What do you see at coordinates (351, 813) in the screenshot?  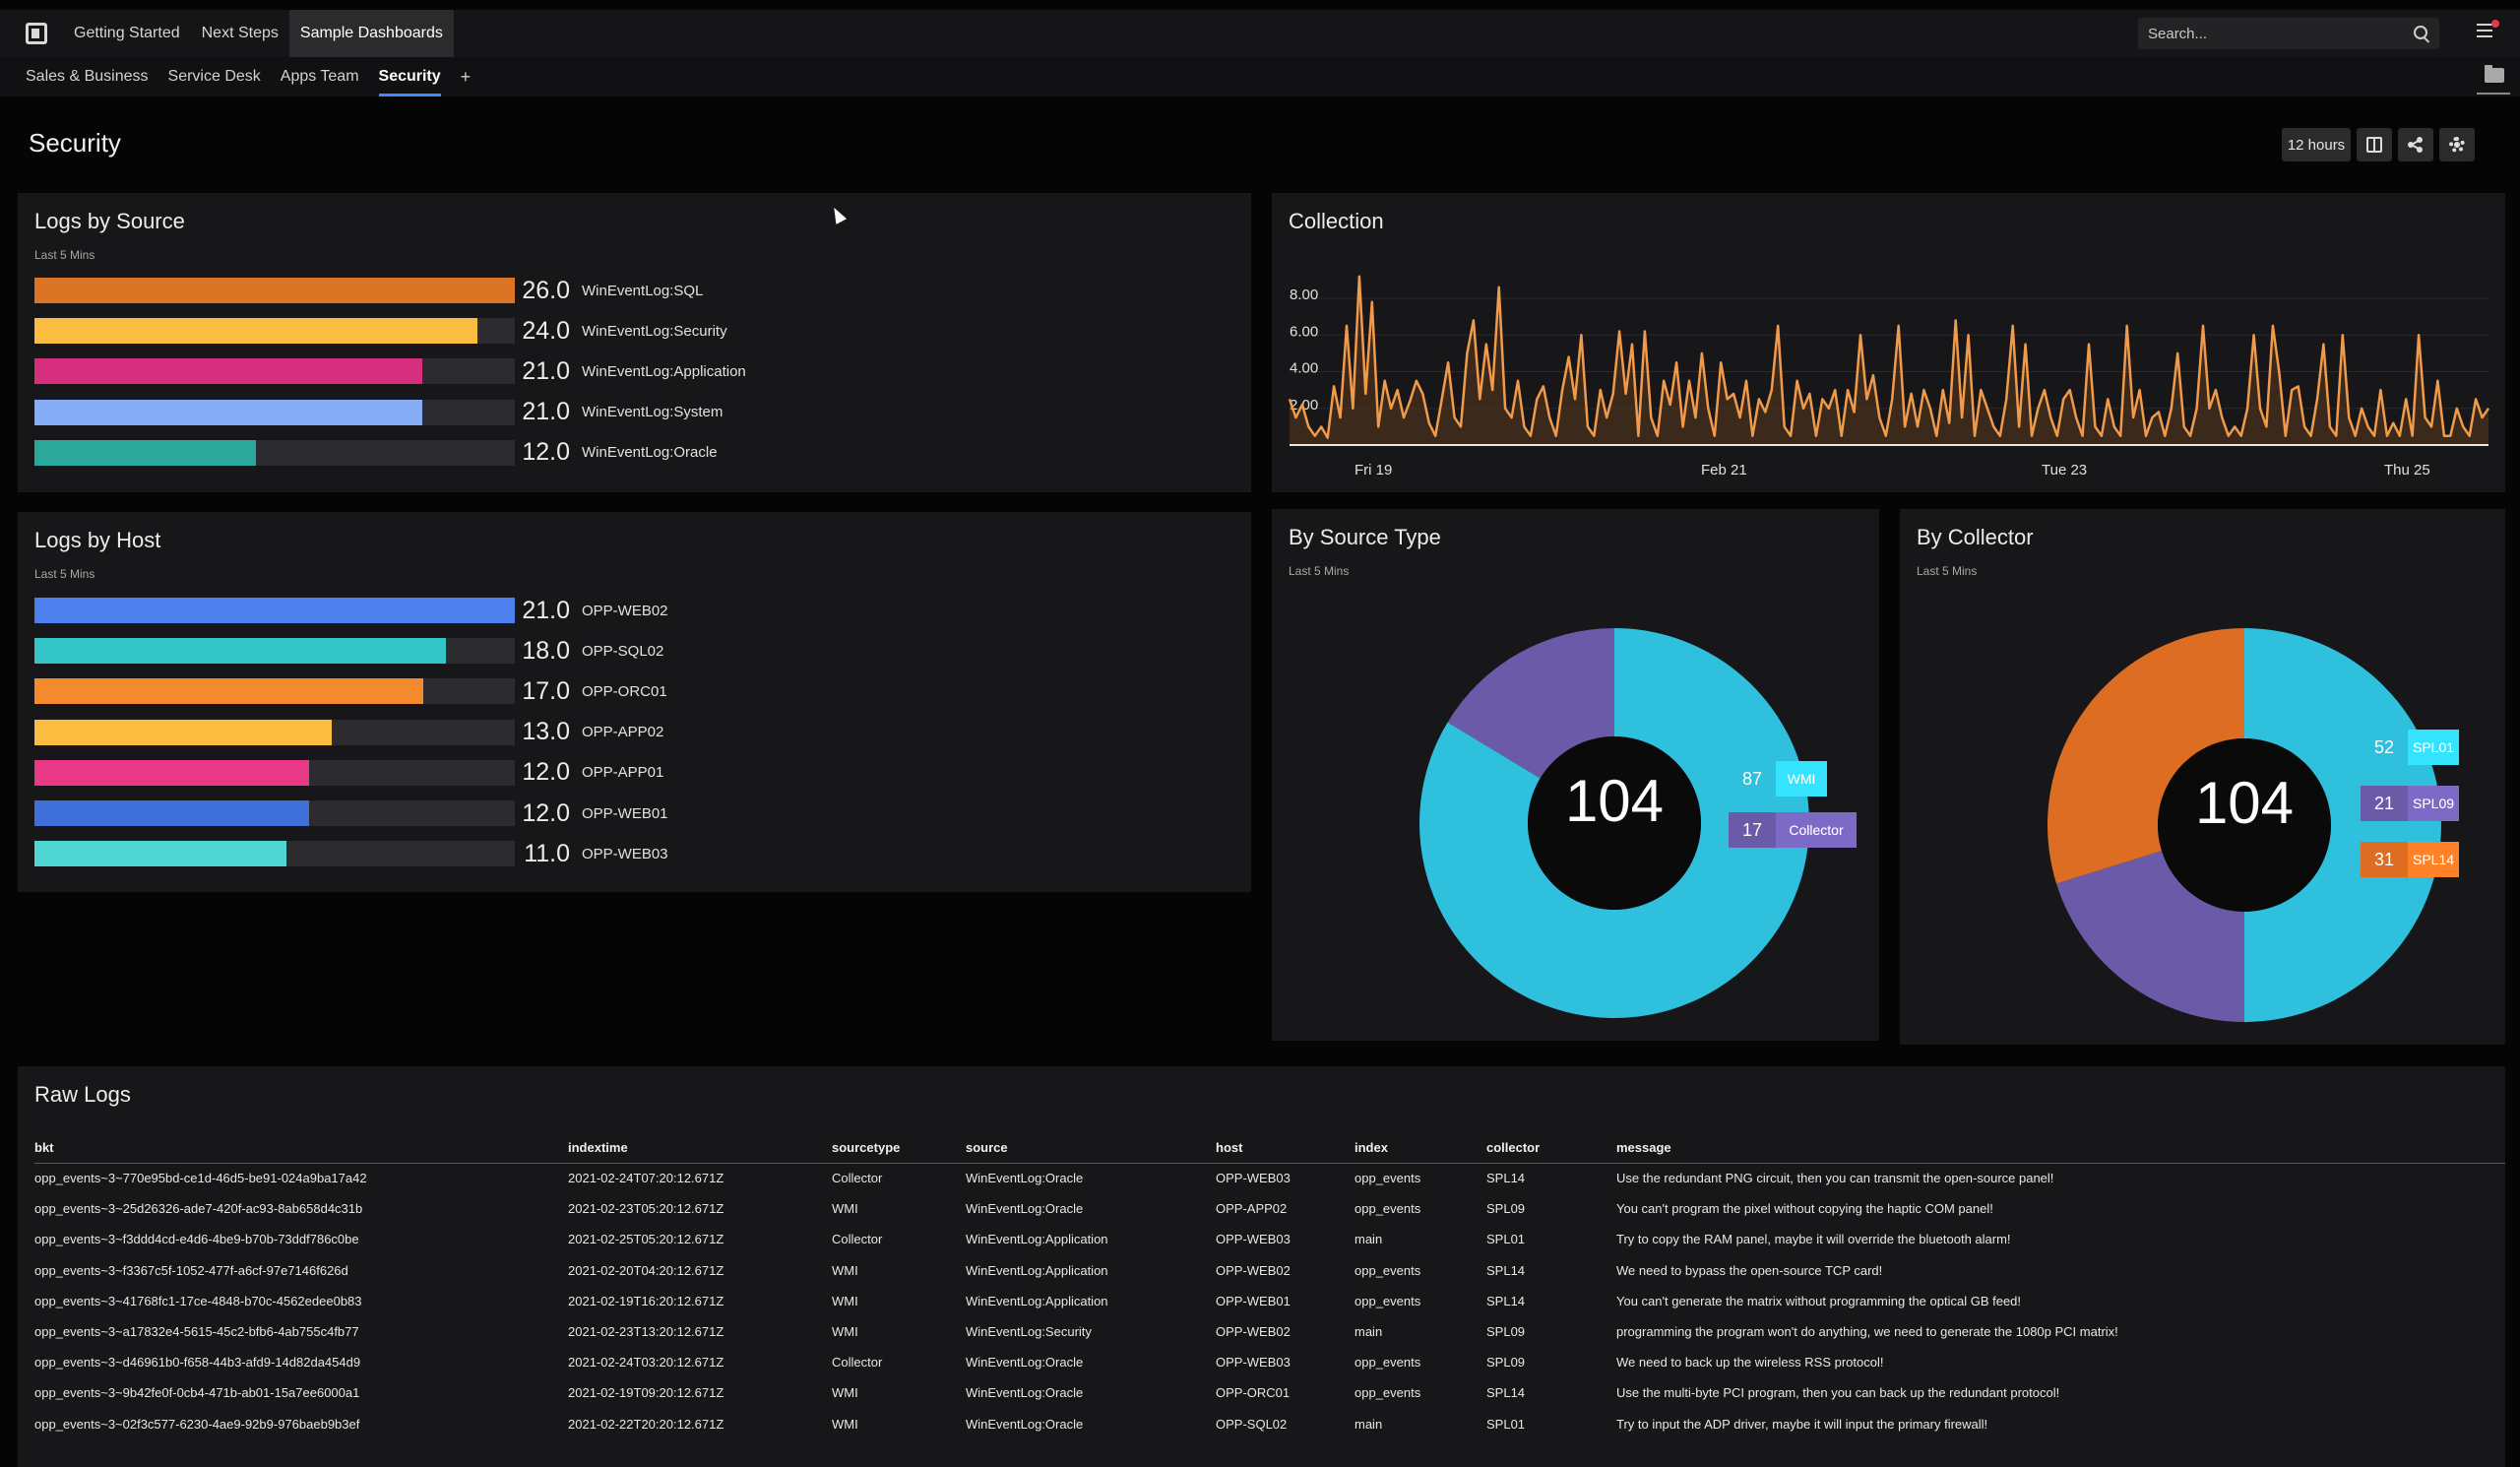 I see `bar-row: 12.0 OPP-WEB01` at bounding box center [351, 813].